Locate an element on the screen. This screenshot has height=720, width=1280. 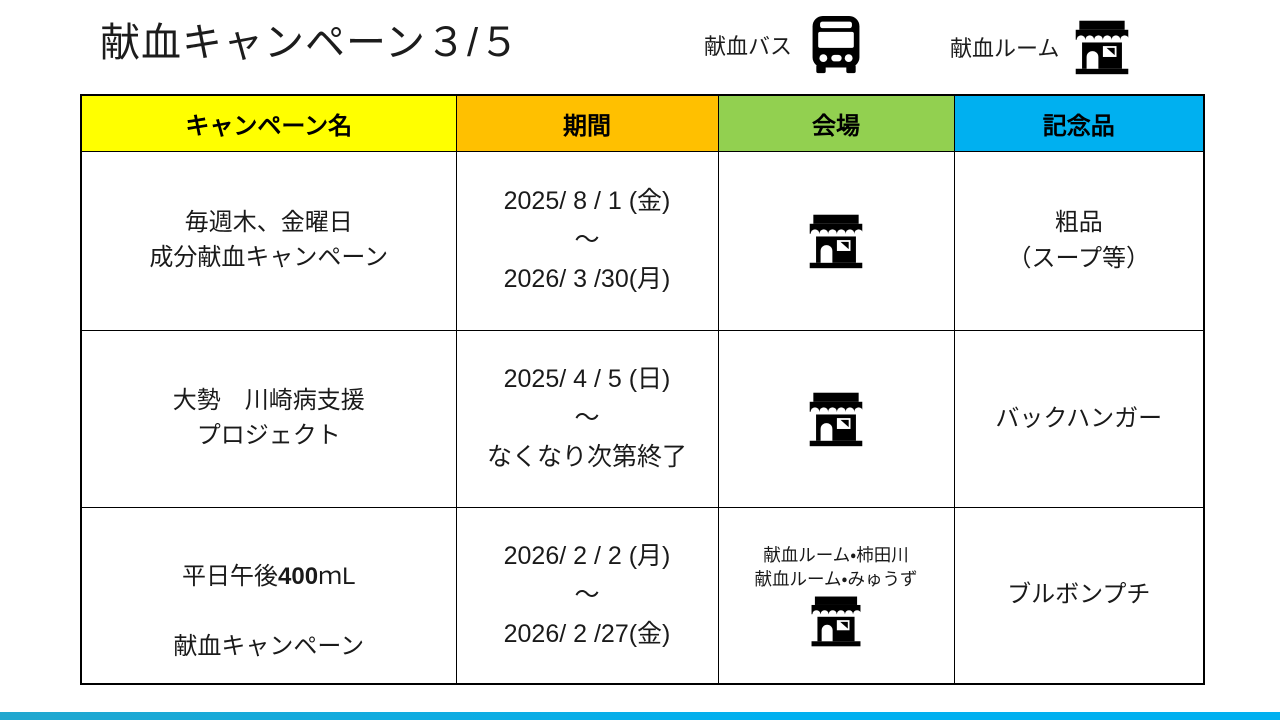
header-row: キャンペーン名 期間 会場 記念品 is located at coordinates (642, 123).